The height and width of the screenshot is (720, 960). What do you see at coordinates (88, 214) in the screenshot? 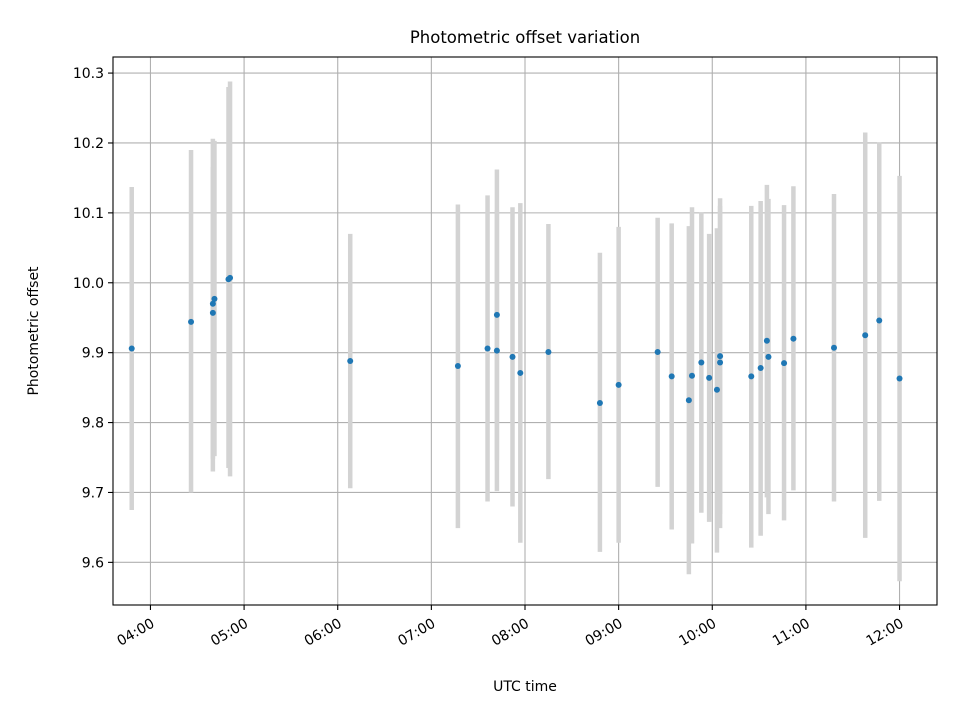
I see `y-tick-label: 10.1` at bounding box center [88, 214].